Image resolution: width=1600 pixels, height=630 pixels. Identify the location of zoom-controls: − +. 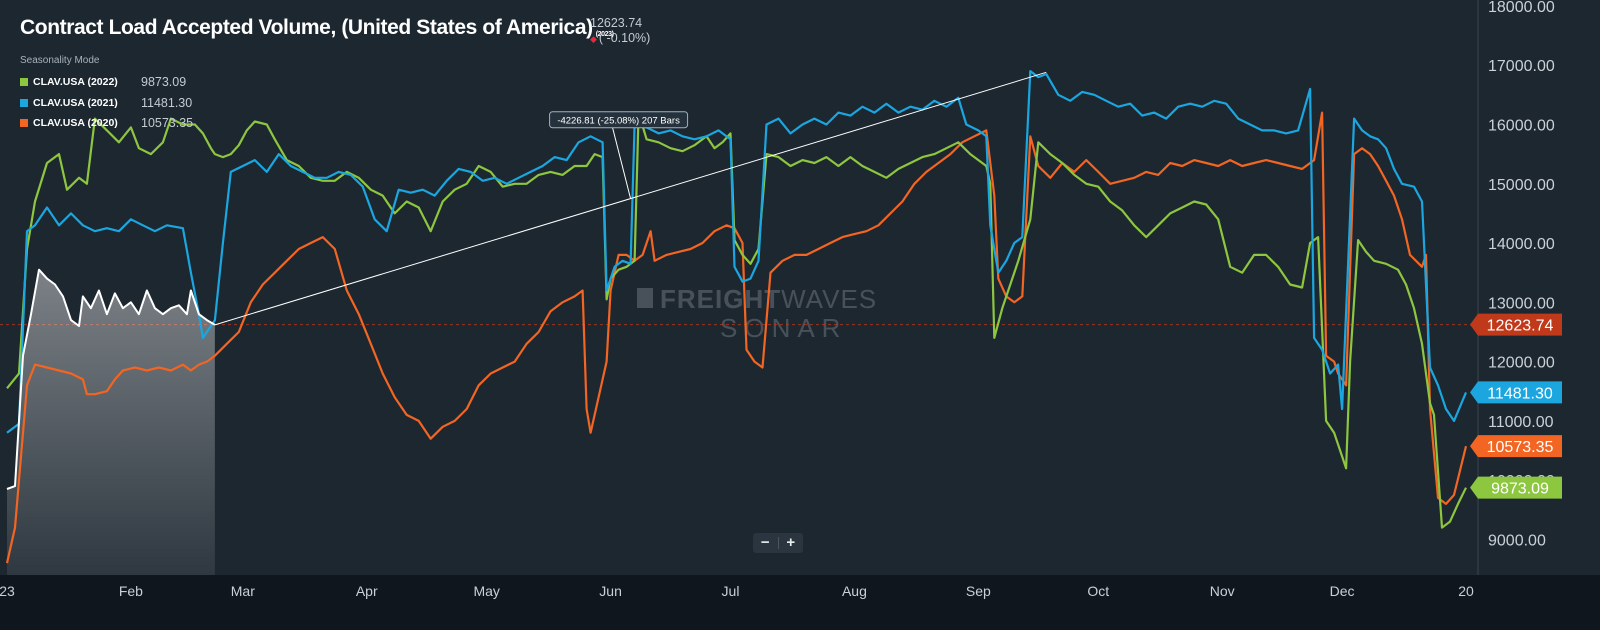
(778, 543).